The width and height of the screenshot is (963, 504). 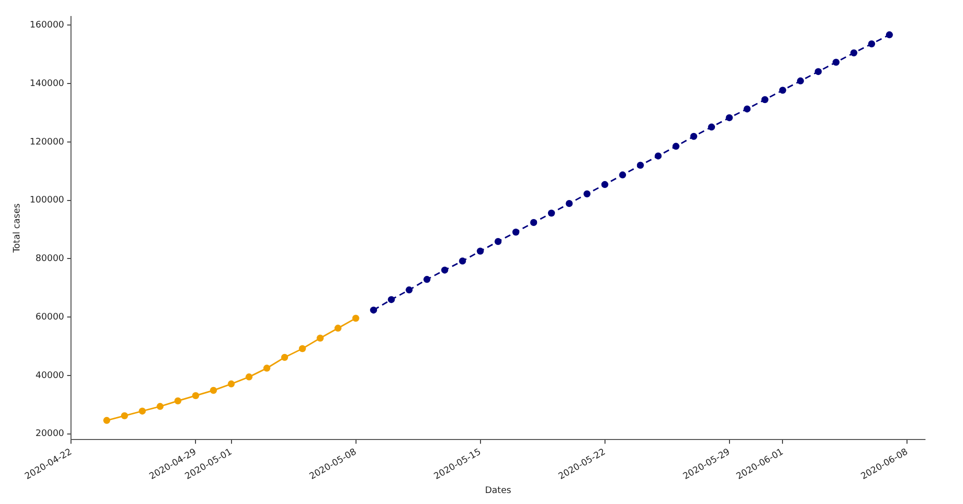 I want to click on y-tick-label: 100000, so click(x=47, y=201).